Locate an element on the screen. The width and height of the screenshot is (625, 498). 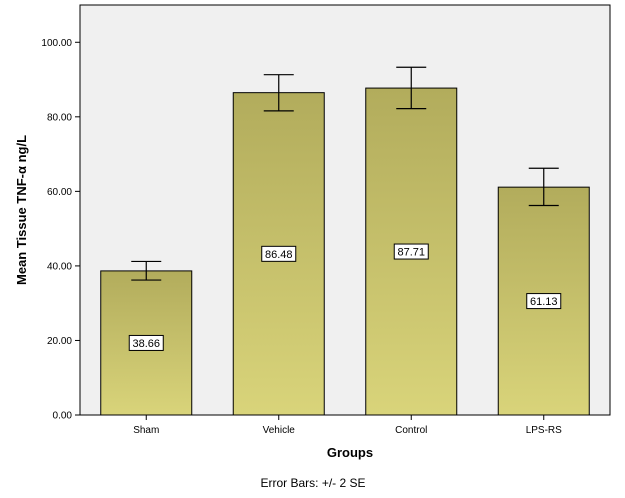
data-label: 87.71 is located at coordinates (411, 253).